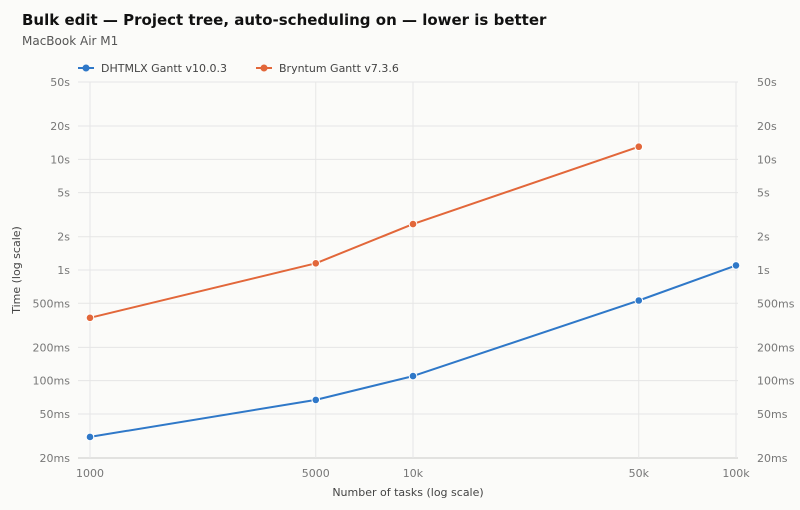 The height and width of the screenshot is (510, 800). Describe the element at coordinates (164, 68) in the screenshot. I see `legend-label: DHTMLX Gantt v10.0.3` at that location.